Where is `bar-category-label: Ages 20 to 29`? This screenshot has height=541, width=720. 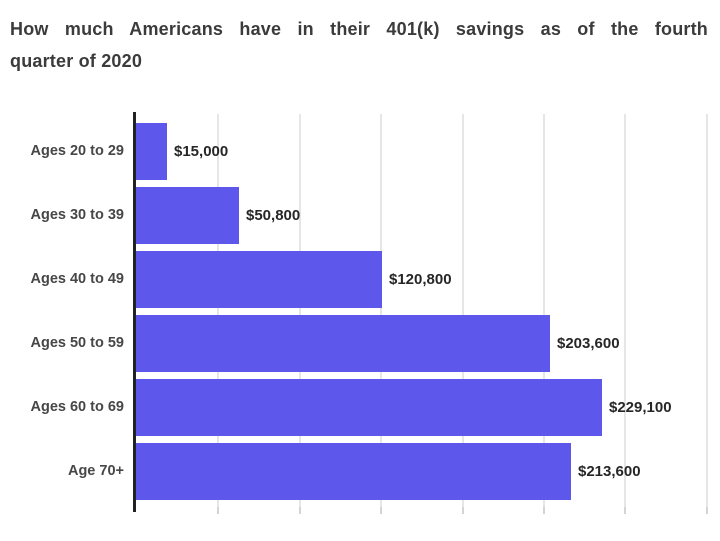
bar-category-label: Ages 20 to 29 is located at coordinates (77, 151).